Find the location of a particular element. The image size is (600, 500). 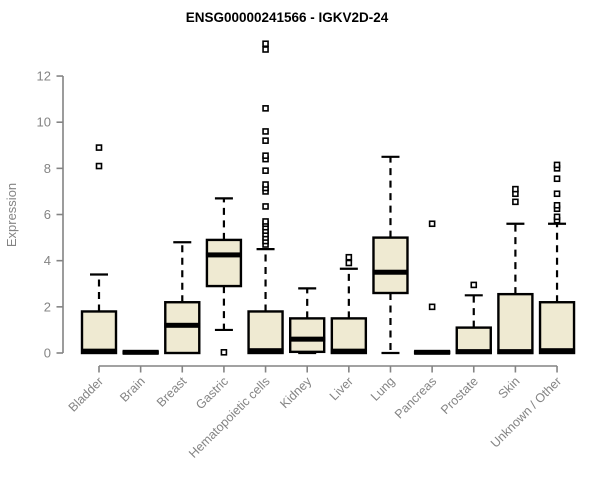

box-hematopoietic-cells is located at coordinates (265, 332).